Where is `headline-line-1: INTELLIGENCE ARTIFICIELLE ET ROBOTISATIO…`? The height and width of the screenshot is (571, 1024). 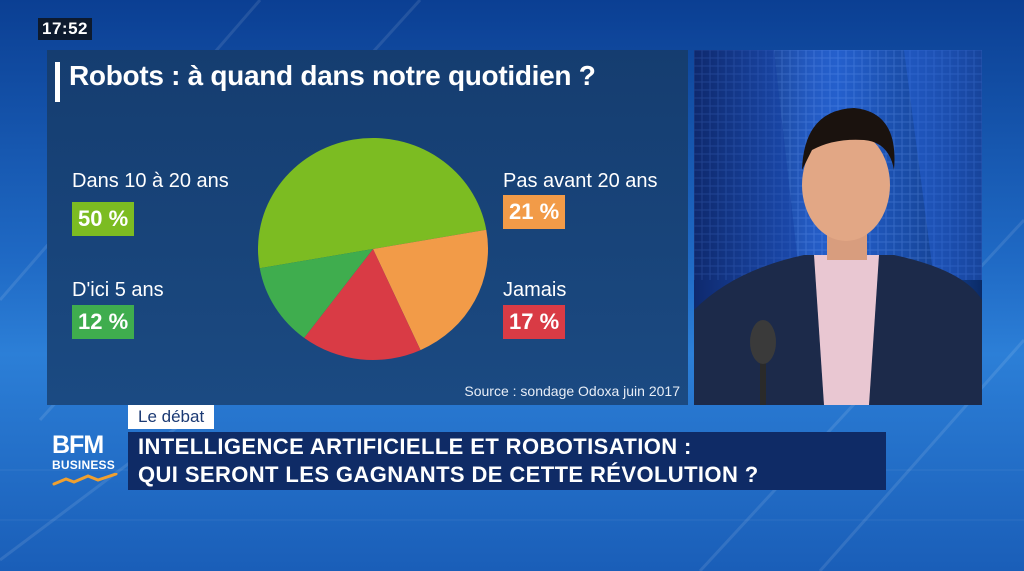 headline-line-1: INTELLIGENCE ARTIFICIELLE ET ROBOTISATIO… is located at coordinates (415, 446).